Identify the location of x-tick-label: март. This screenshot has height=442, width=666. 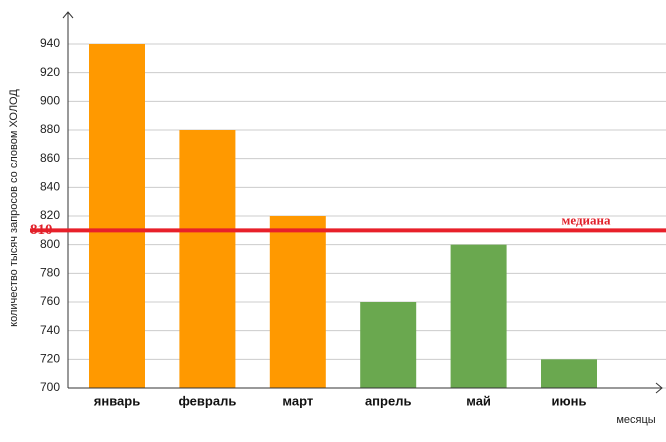
(297, 400).